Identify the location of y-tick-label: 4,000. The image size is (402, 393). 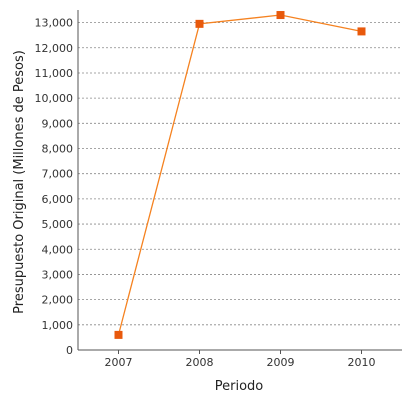
(58, 249).